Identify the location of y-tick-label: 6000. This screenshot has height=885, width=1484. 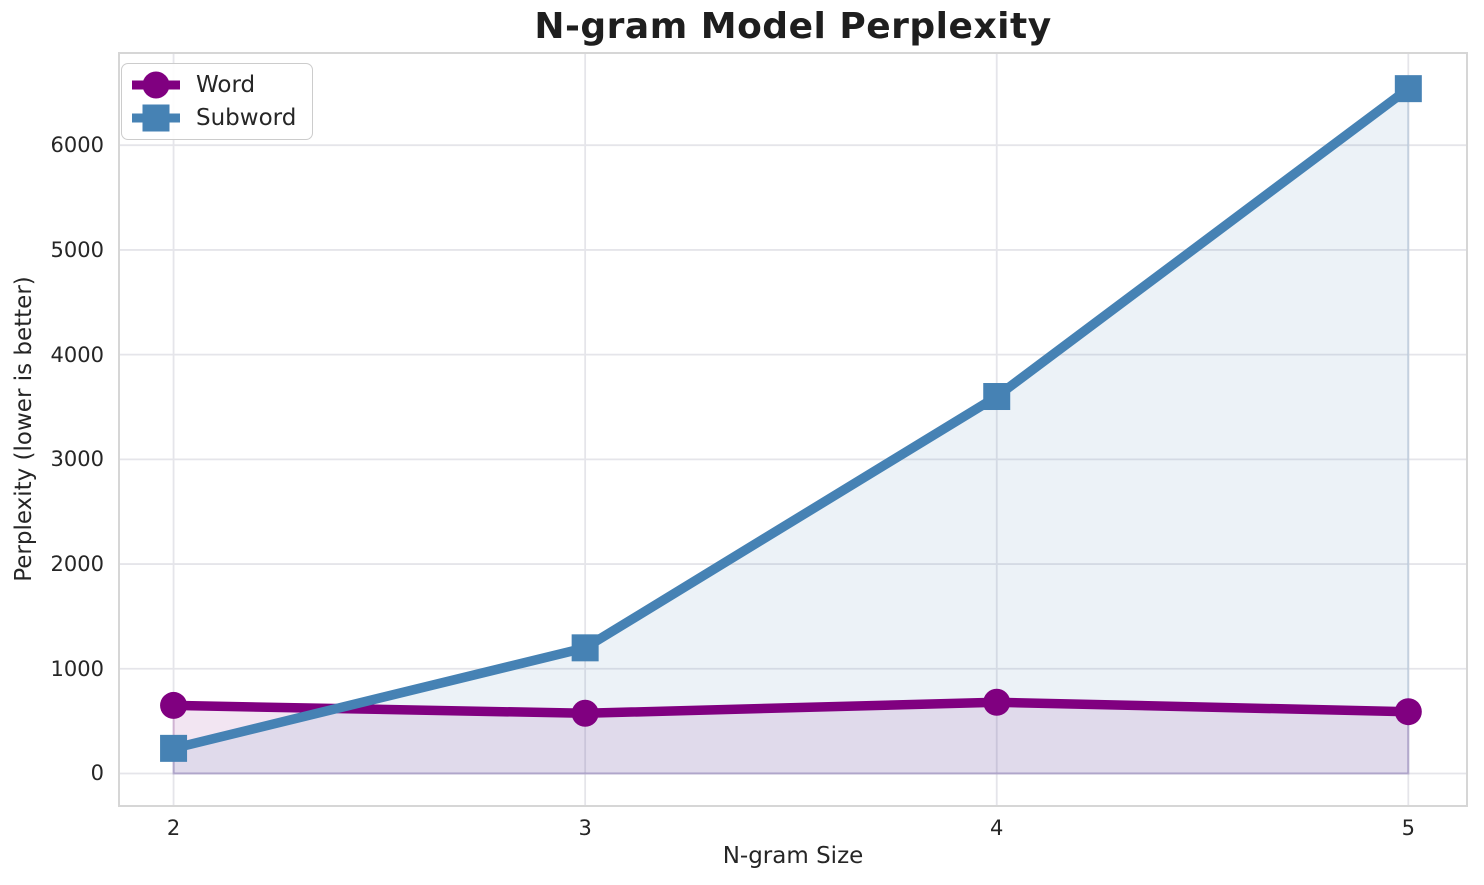
(77, 145).